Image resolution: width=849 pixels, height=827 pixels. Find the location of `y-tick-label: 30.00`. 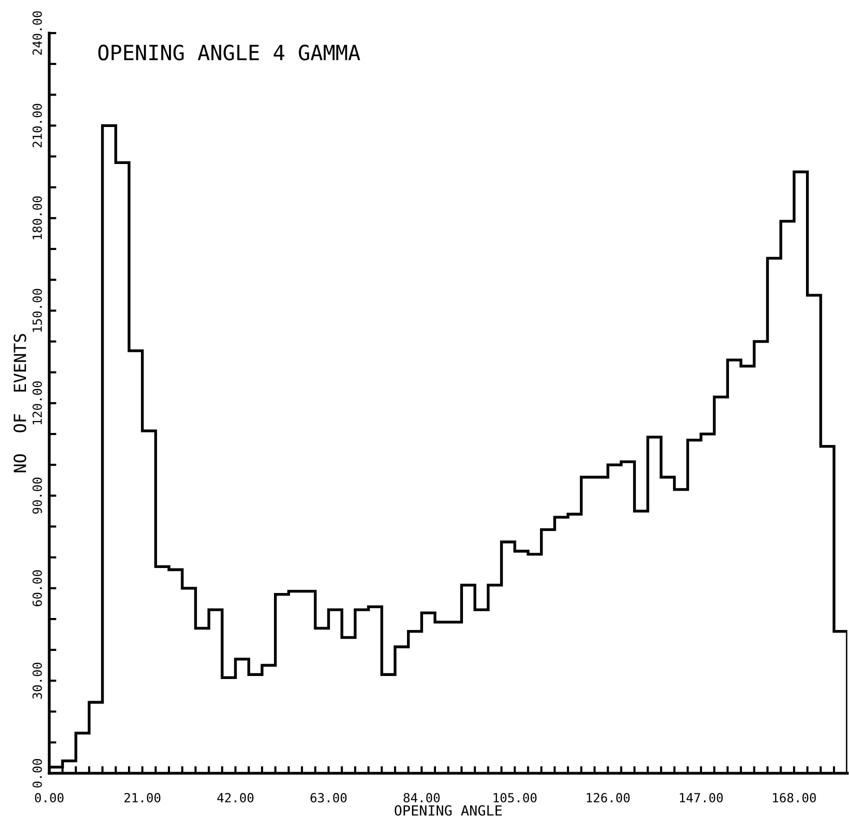

y-tick-label: 30.00 is located at coordinates (37, 680).